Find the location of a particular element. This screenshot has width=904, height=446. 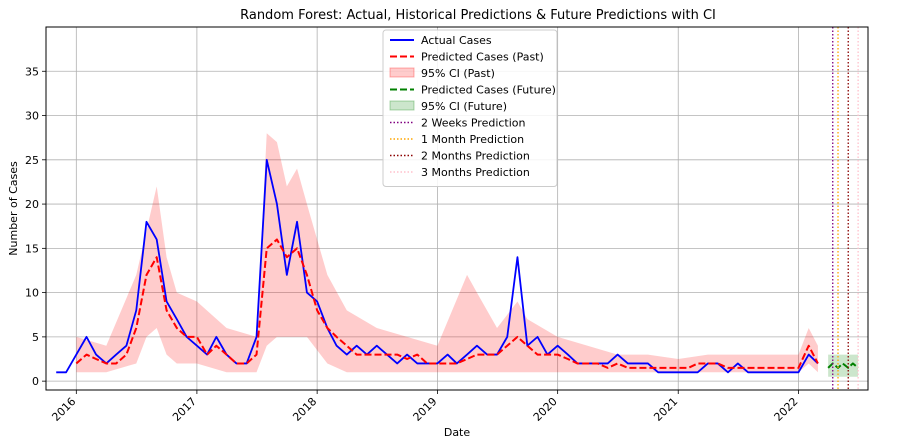

x-axis-label: Date is located at coordinates (457, 432).